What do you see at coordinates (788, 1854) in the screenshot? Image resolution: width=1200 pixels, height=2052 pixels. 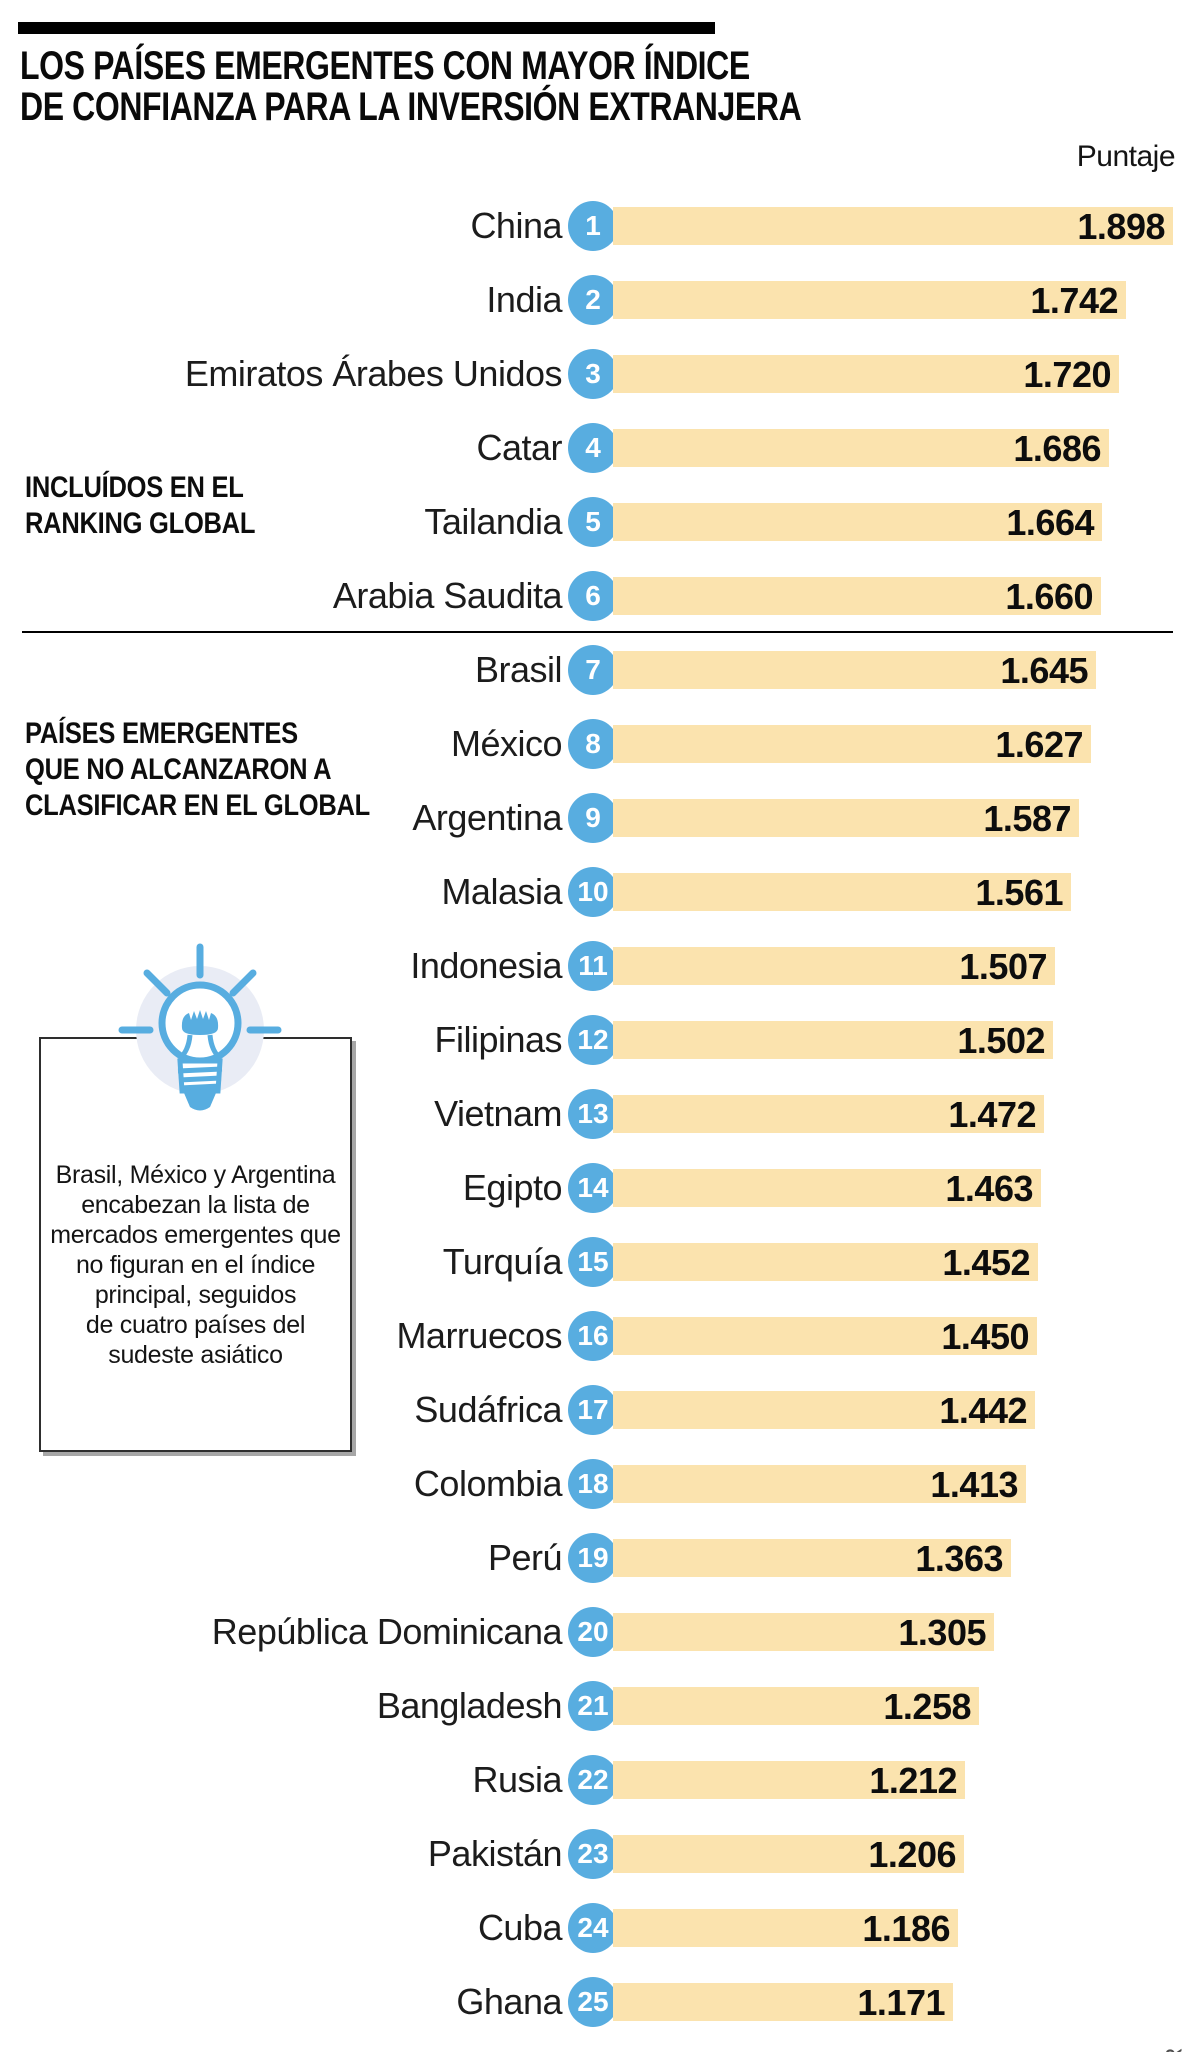 I see `score-bar: 1.206` at bounding box center [788, 1854].